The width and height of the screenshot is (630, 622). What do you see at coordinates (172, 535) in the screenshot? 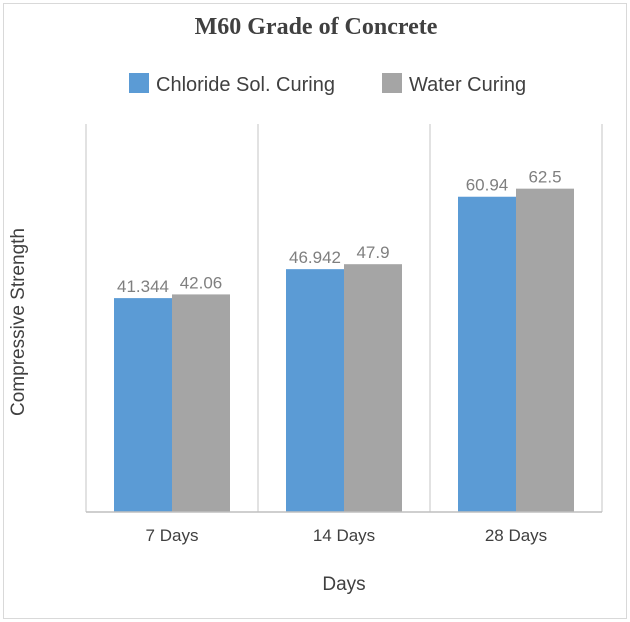
I see `x-tick-label-0: 7 Days` at bounding box center [172, 535].